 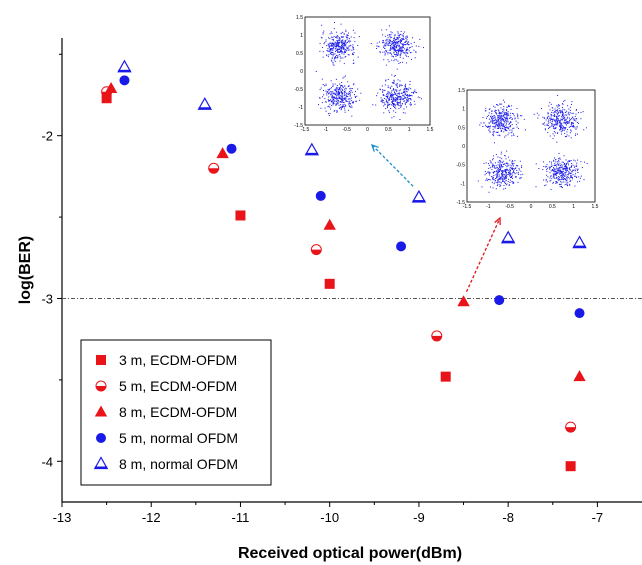 What do you see at coordinates (106, 94) in the screenshot?
I see `half-circle-fill` at bounding box center [106, 94].